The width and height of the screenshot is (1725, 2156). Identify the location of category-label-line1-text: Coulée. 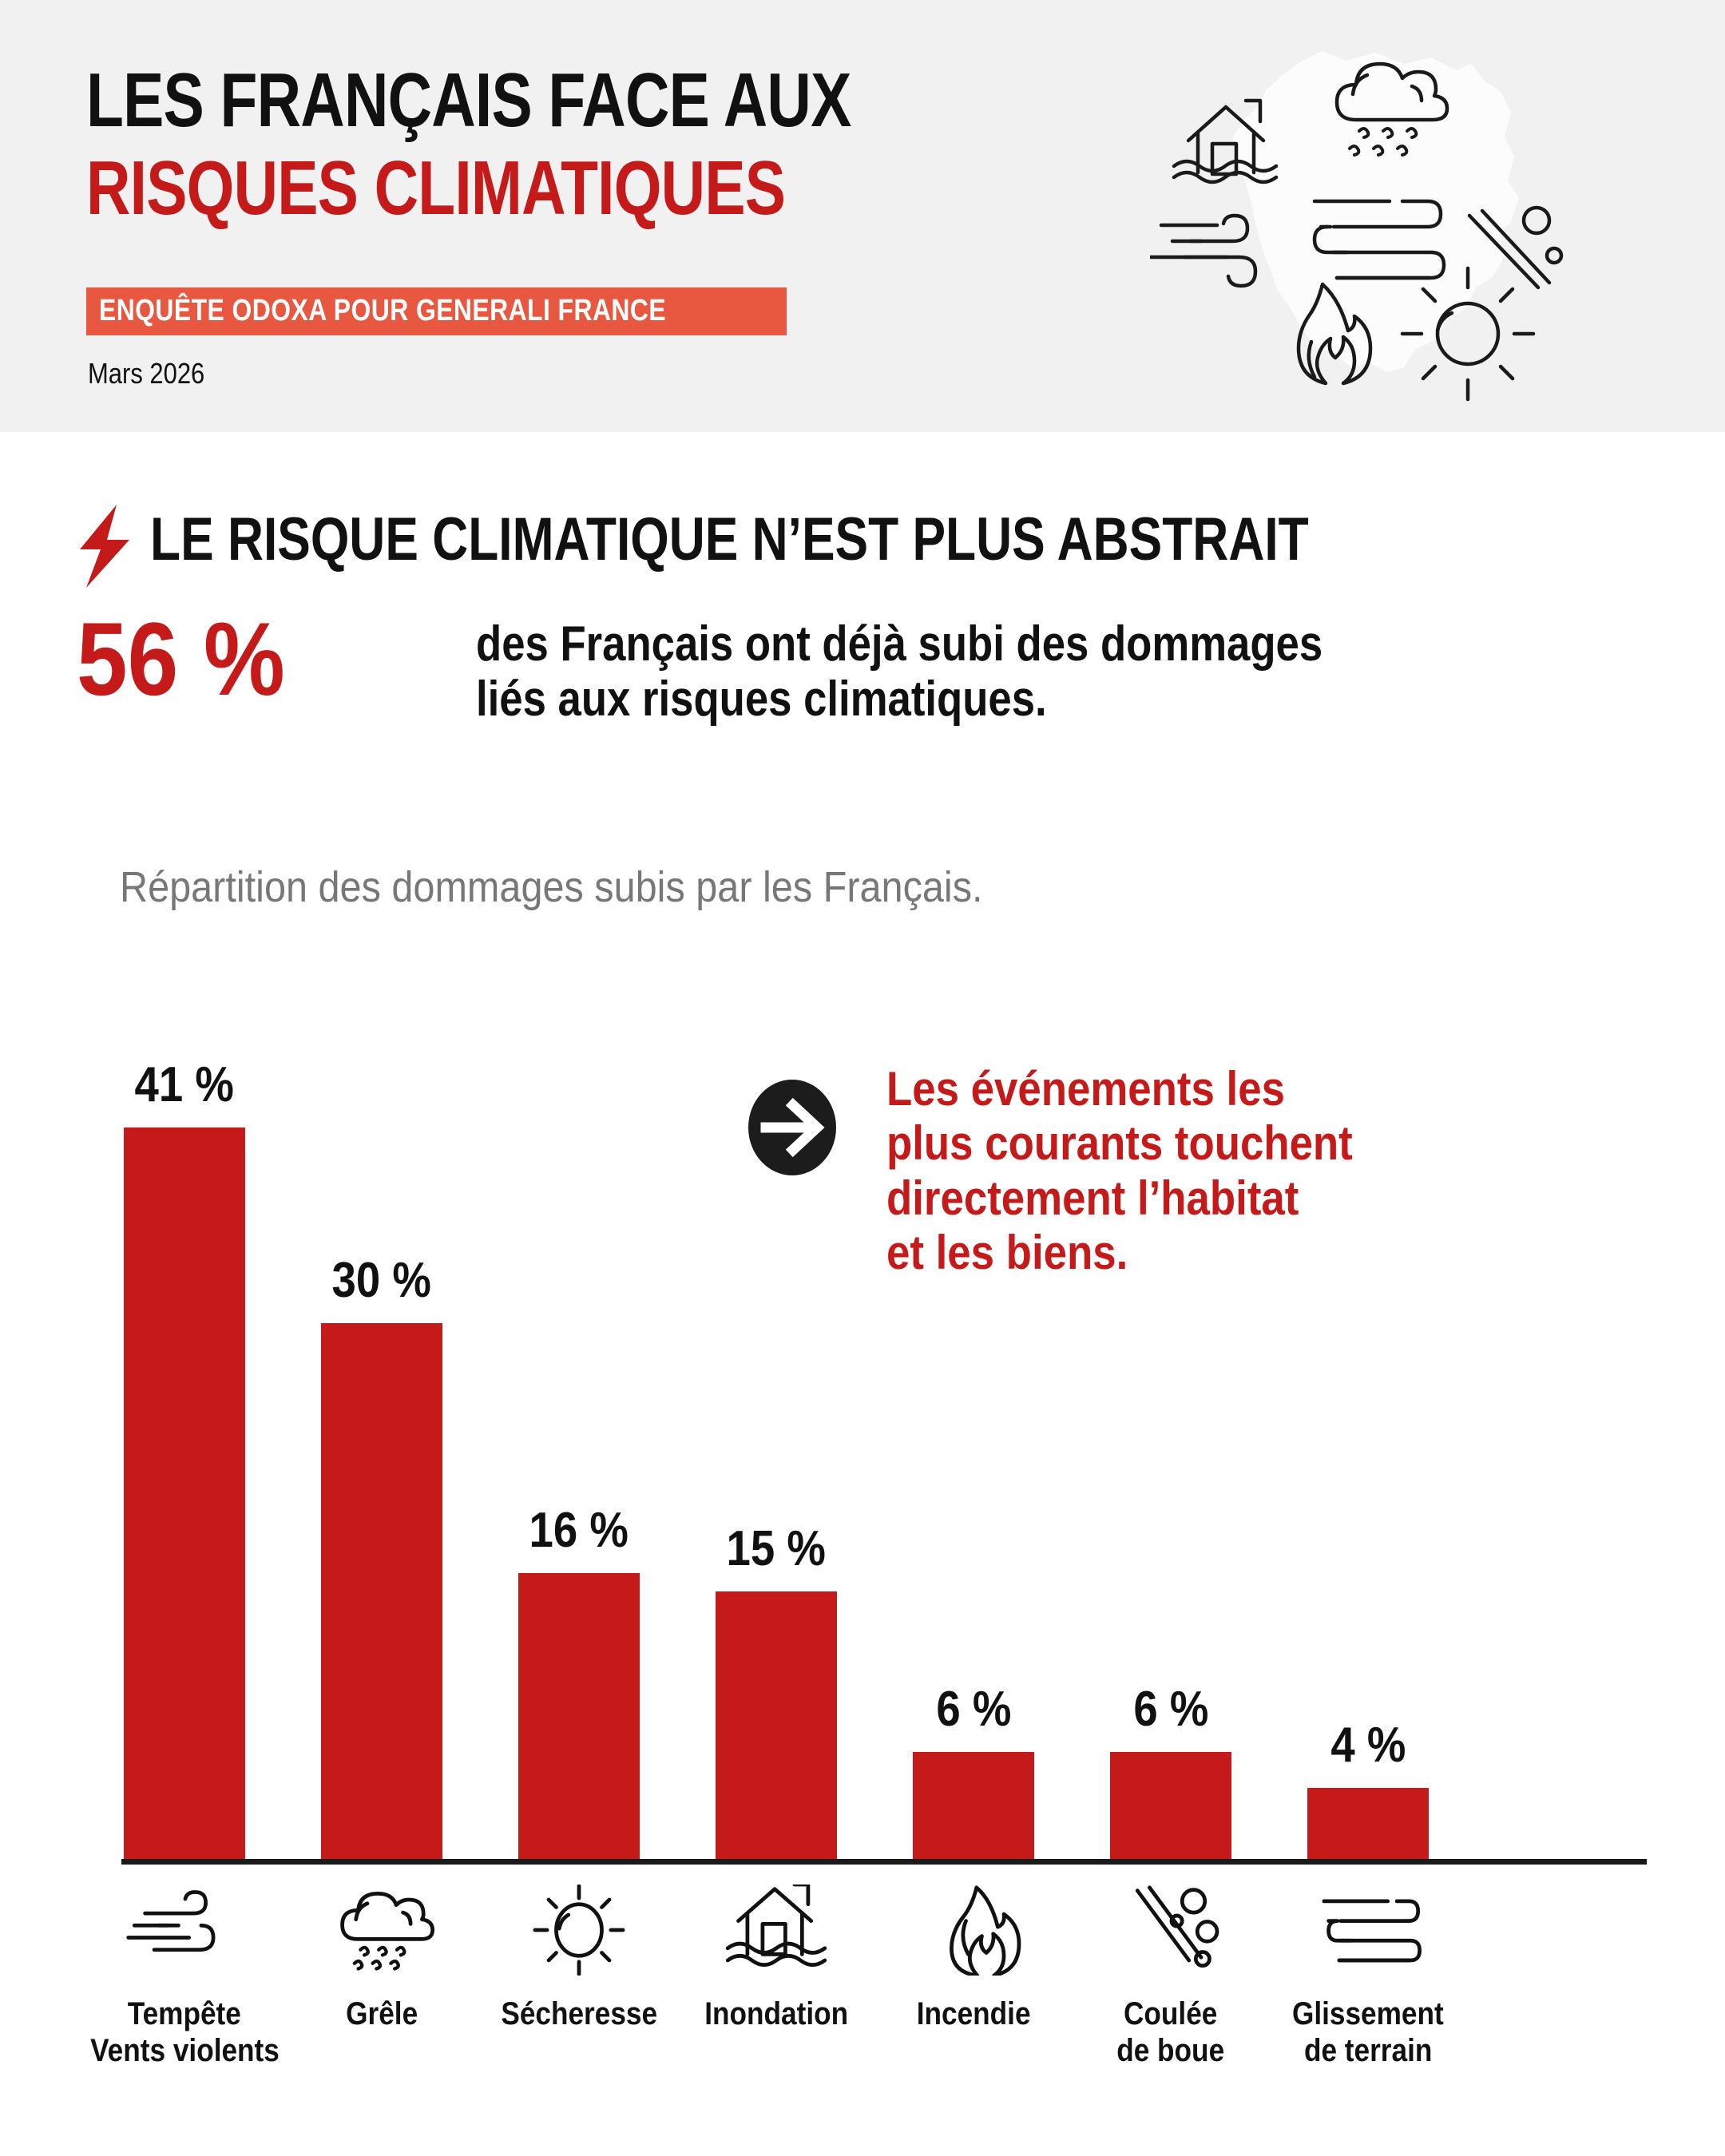
(1171, 2013).